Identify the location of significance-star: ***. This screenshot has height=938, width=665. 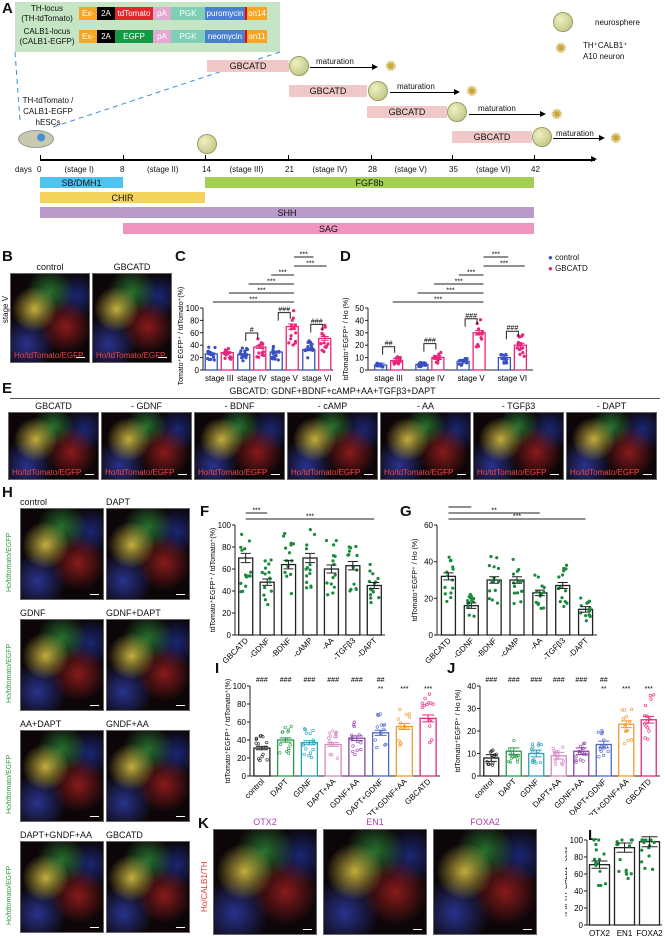
(649, 689).